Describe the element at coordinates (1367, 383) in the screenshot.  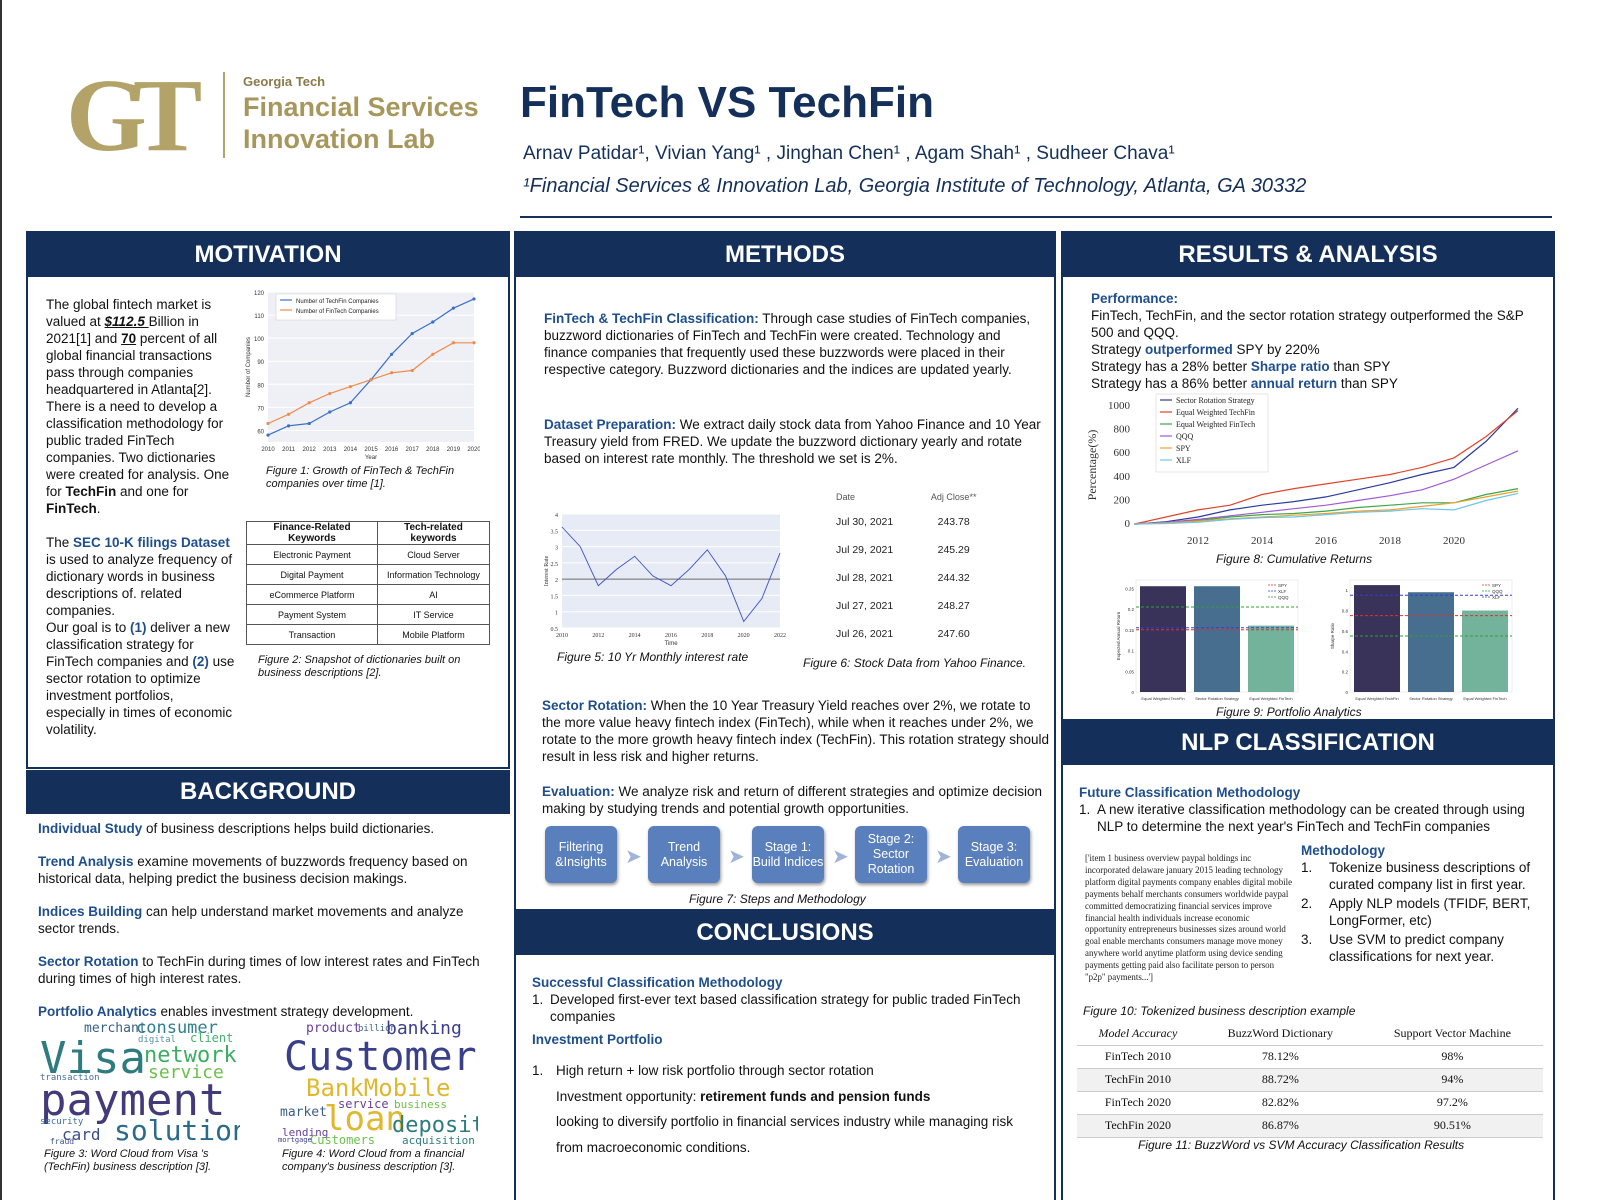
I see `perf-text: than SPY` at that location.